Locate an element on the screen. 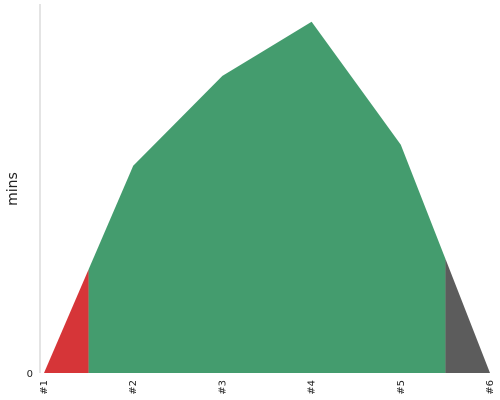 This screenshot has width=500, height=400. y-axis-ticks: 0 is located at coordinates (30, 374).